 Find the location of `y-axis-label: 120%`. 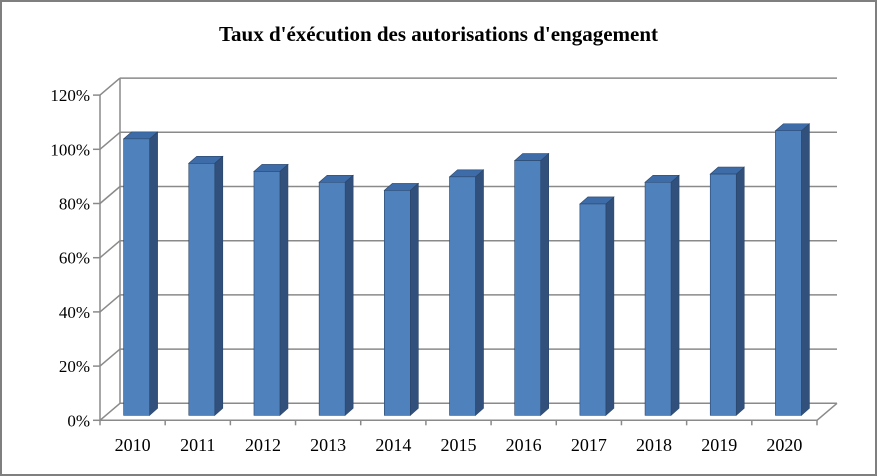

y-axis-label: 120% is located at coordinates (70, 95).